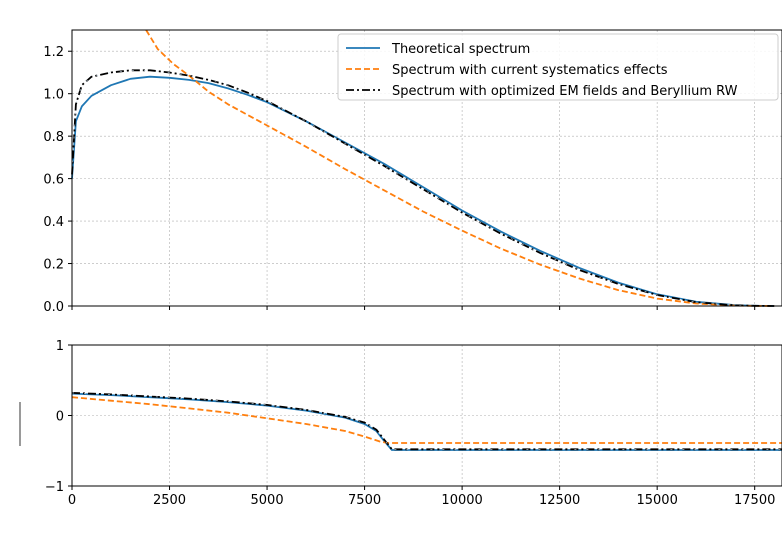 The height and width of the screenshot is (541, 782). What do you see at coordinates (53, 52) in the screenshot?
I see `spectrum-y-tick-label: 1.2` at bounding box center [53, 52].